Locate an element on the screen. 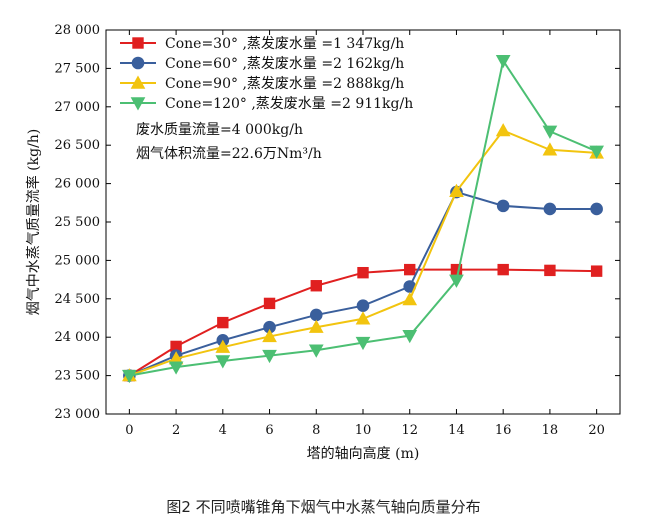 This screenshot has width=647, height=531. x-tick-label: 20 is located at coordinates (596, 430).